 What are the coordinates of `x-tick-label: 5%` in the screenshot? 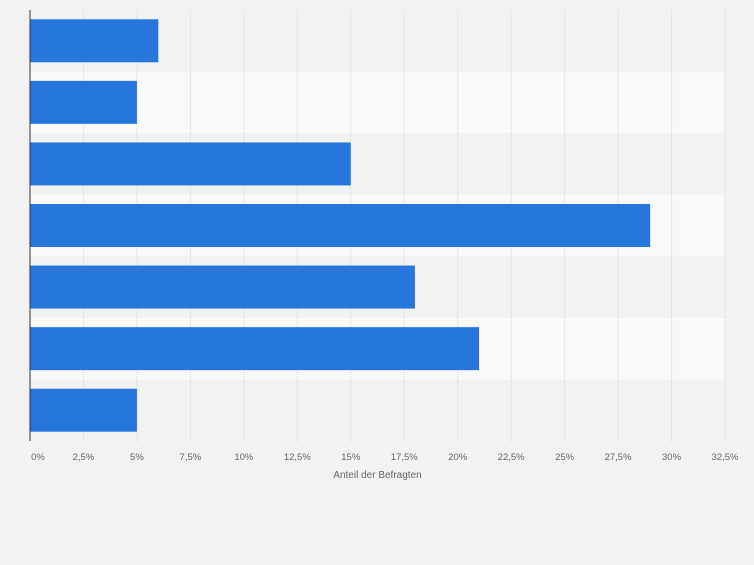 It's located at (137, 457).